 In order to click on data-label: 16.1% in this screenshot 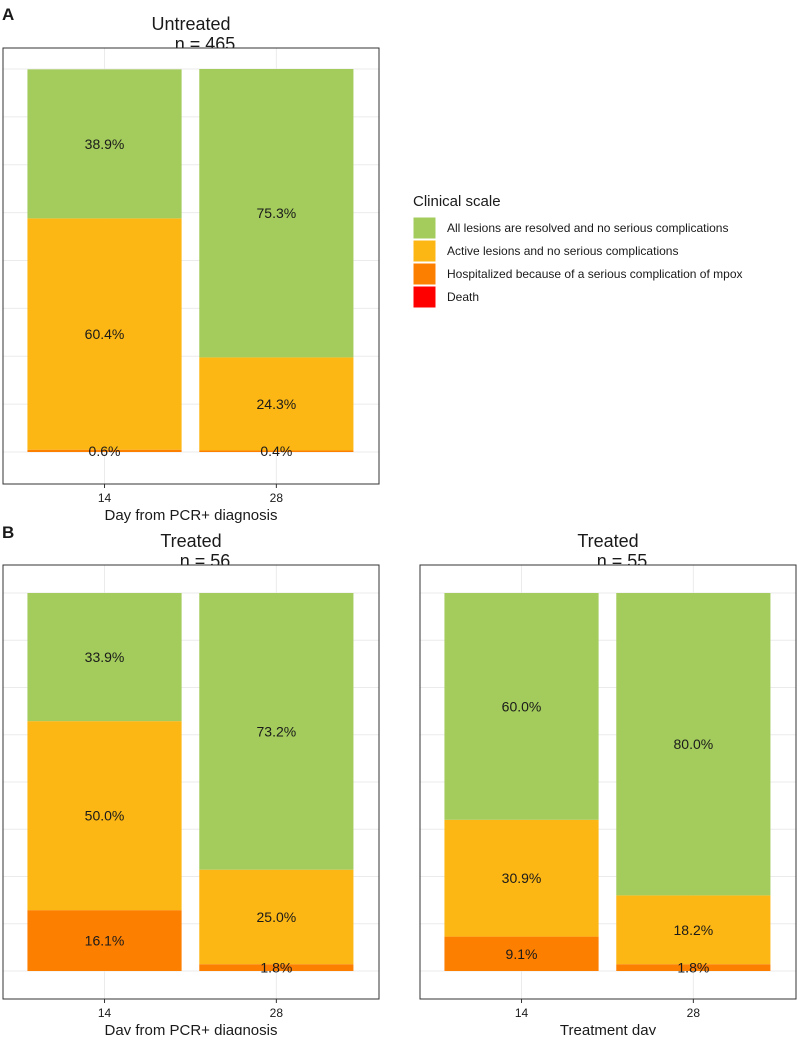, I will do `click(105, 941)`.